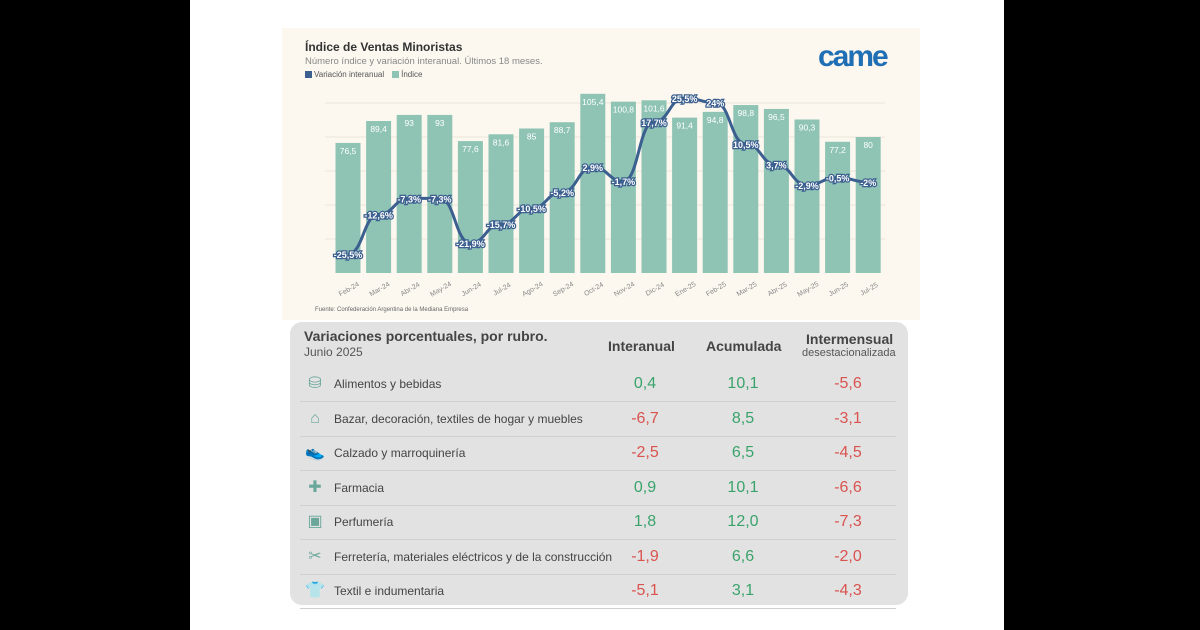  Describe the element at coordinates (426, 336) in the screenshot. I see `table-title: Variaciones porcentuales, por rubro.` at that location.